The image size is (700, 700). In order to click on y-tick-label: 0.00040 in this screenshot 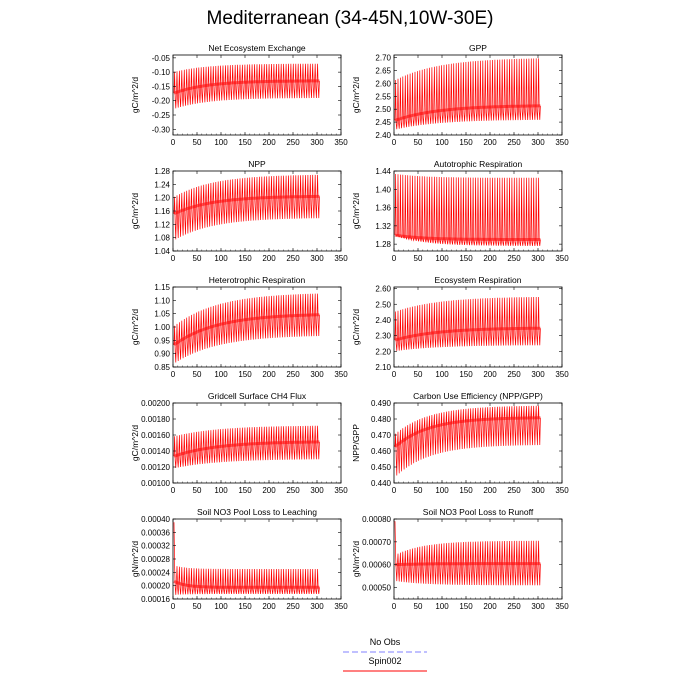, I will do `click(155, 519)`.